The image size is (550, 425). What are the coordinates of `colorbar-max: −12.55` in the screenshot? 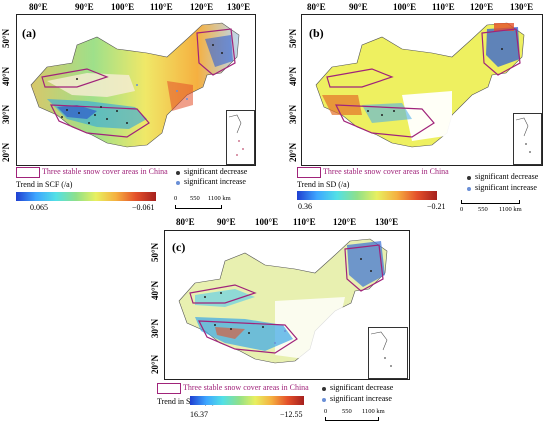 It's located at (291, 414).